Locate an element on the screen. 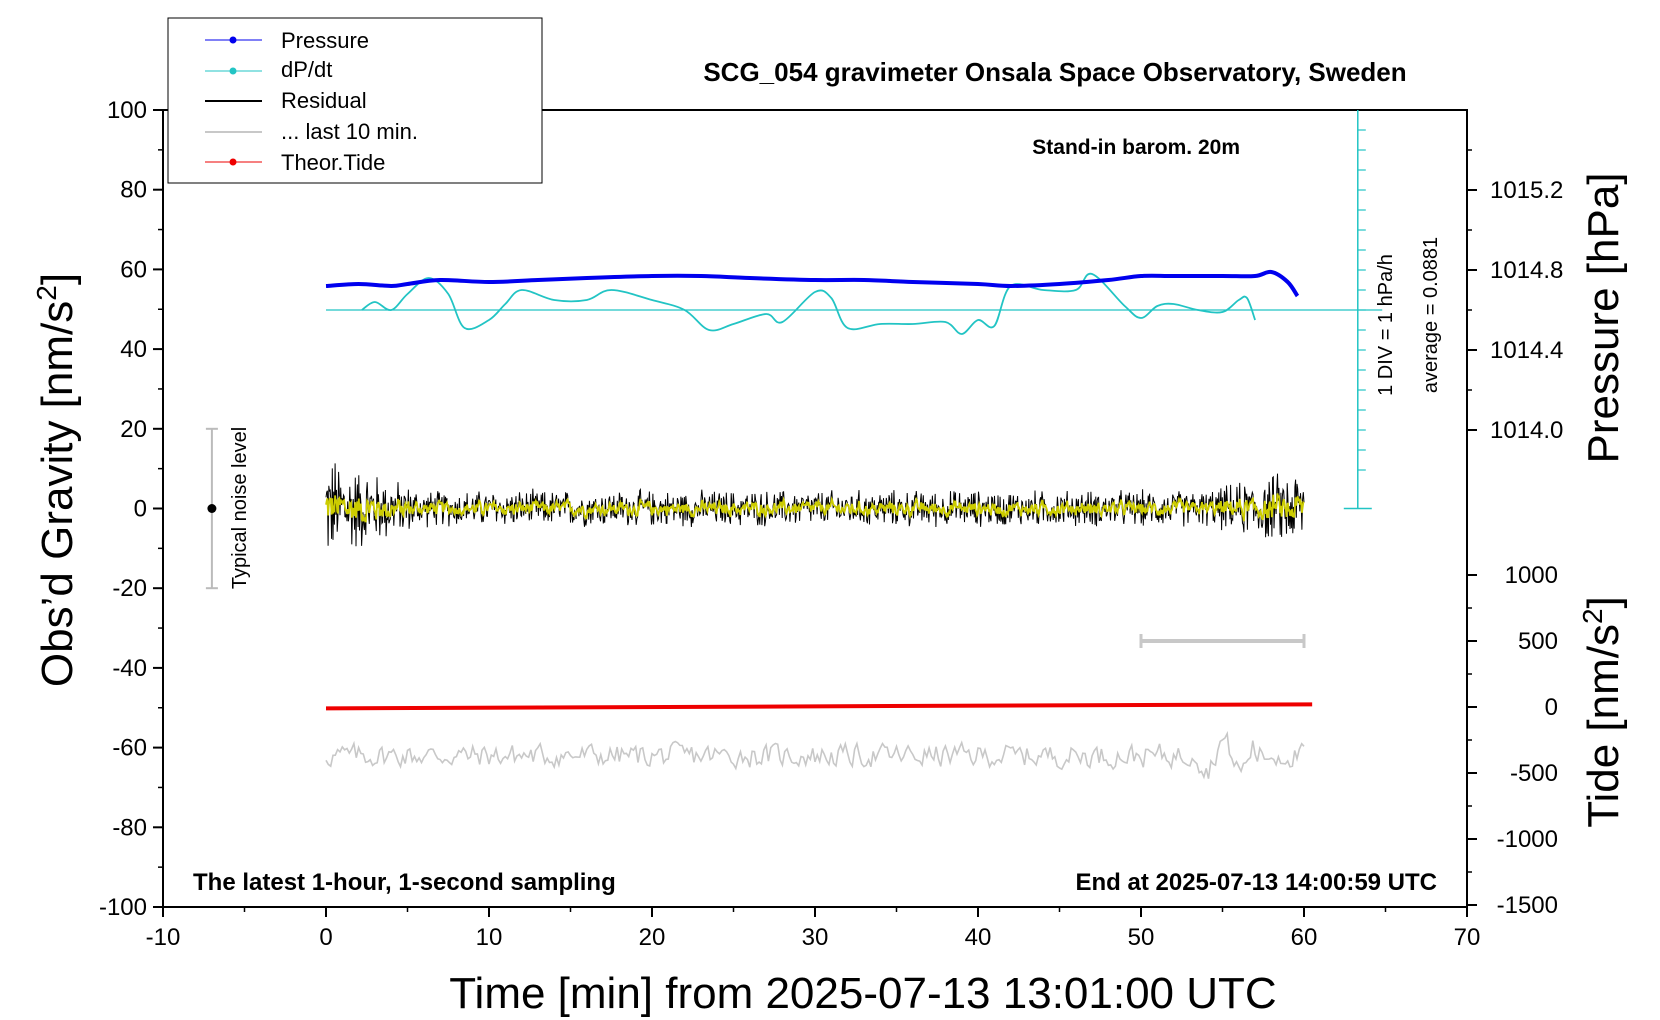 The height and width of the screenshot is (1020, 1660). legend-label-tide: Theor.Tide is located at coordinates (333, 162).